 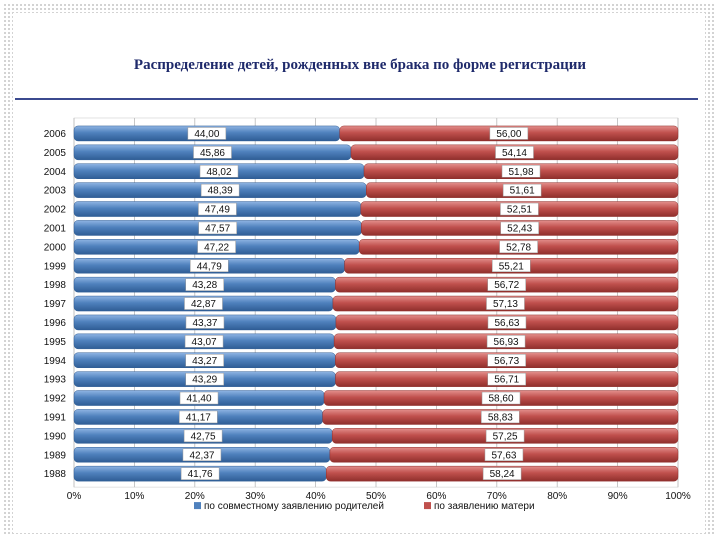 I want to click on y-tick-label: 2004, so click(x=55, y=172).